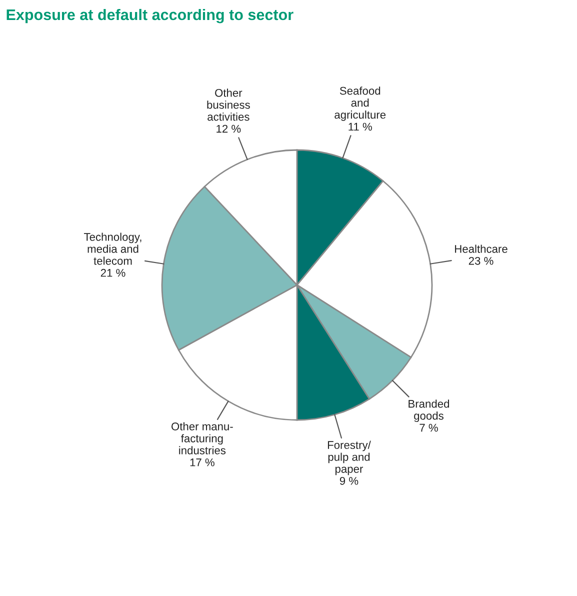 This screenshot has width=577, height=596. Describe the element at coordinates (481, 260) in the screenshot. I see `data-label: 23 %` at that location.